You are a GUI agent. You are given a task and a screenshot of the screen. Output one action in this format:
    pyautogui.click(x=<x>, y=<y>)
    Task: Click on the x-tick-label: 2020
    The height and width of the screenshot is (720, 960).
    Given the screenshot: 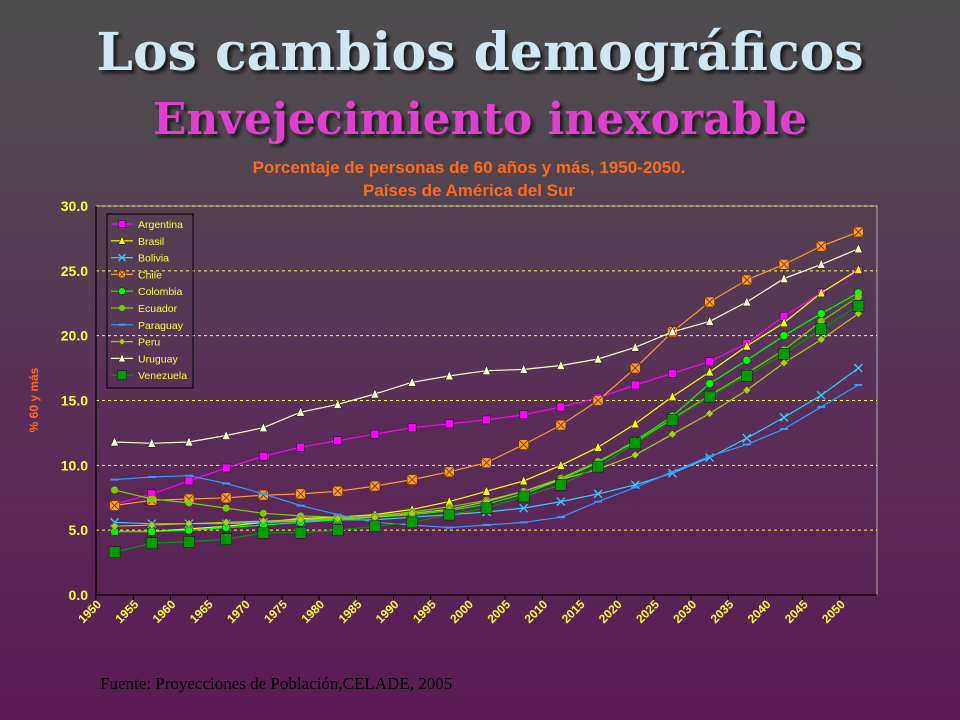 What is the action you would take?
    pyautogui.click(x=610, y=611)
    